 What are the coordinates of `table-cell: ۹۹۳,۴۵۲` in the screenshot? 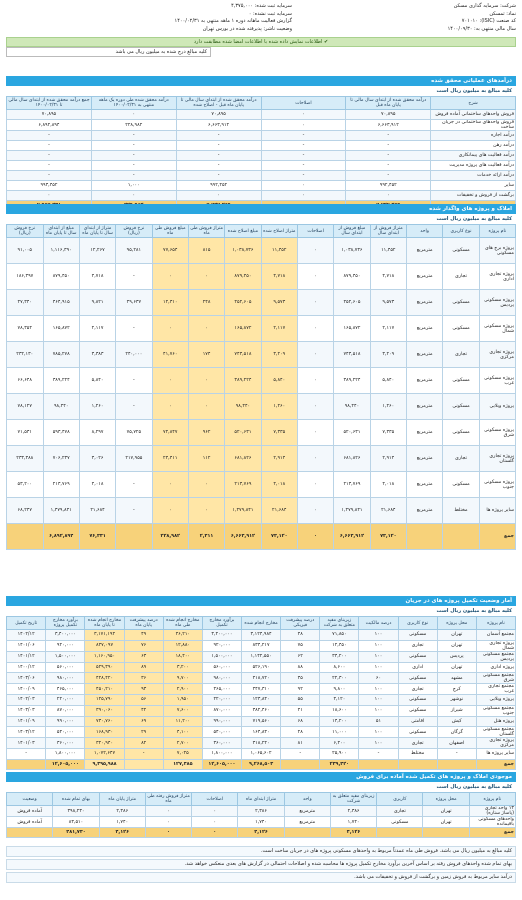 It's located at (49, 185).